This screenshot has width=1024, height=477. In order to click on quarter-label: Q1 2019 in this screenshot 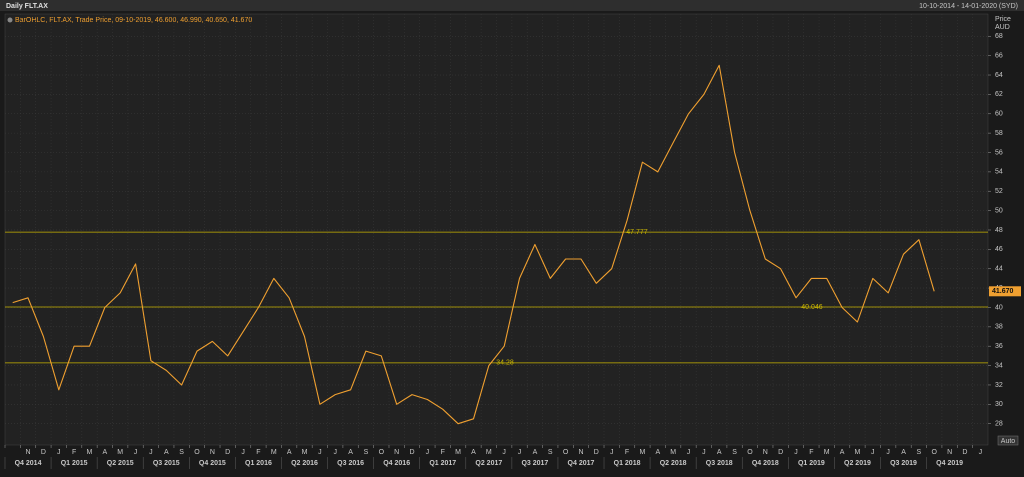, I will do `click(811, 463)`.